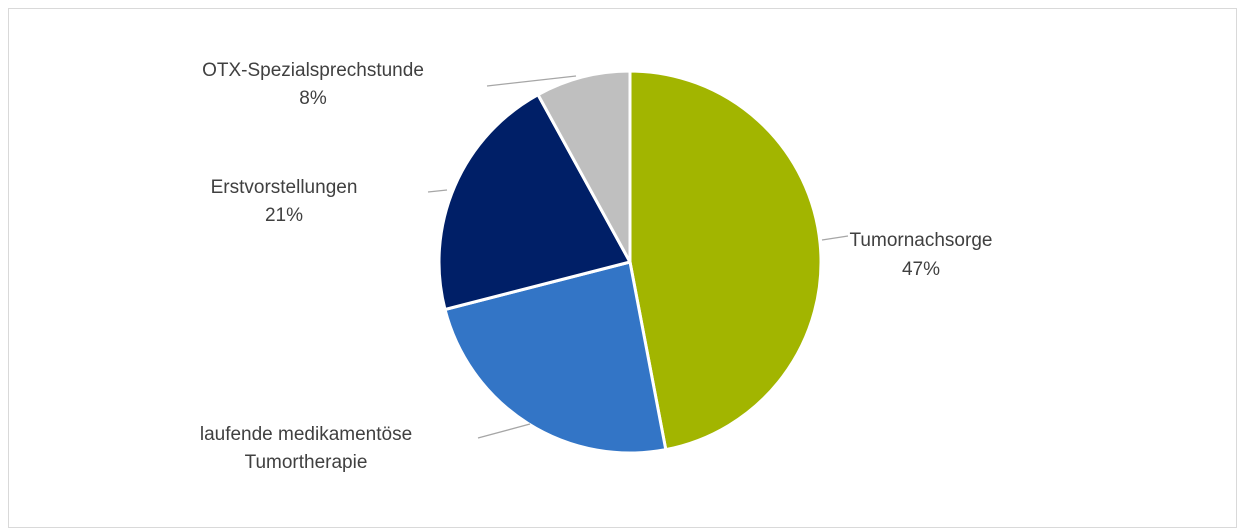 The image size is (1248, 528). Describe the element at coordinates (534, 202) in the screenshot. I see `pie-slice-erstvorstellungen` at that location.